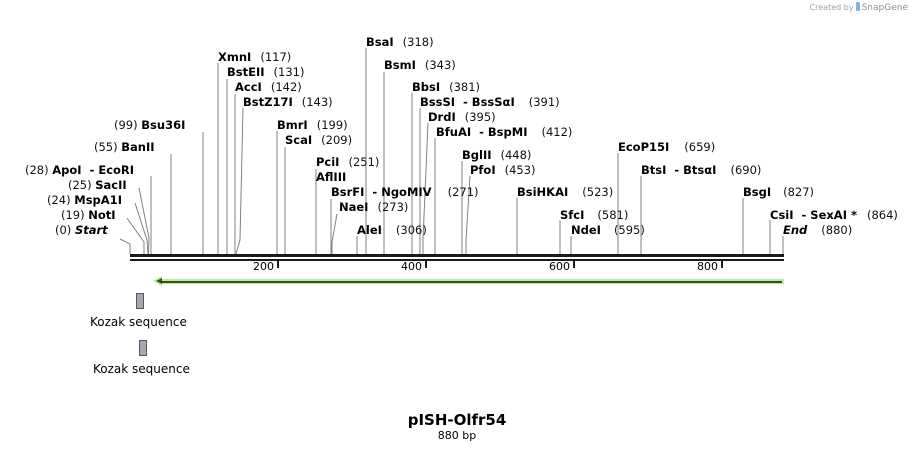 This screenshot has height=451, width=914. I want to click on site-mspa1i: (24) MspA1I, so click(84, 200).